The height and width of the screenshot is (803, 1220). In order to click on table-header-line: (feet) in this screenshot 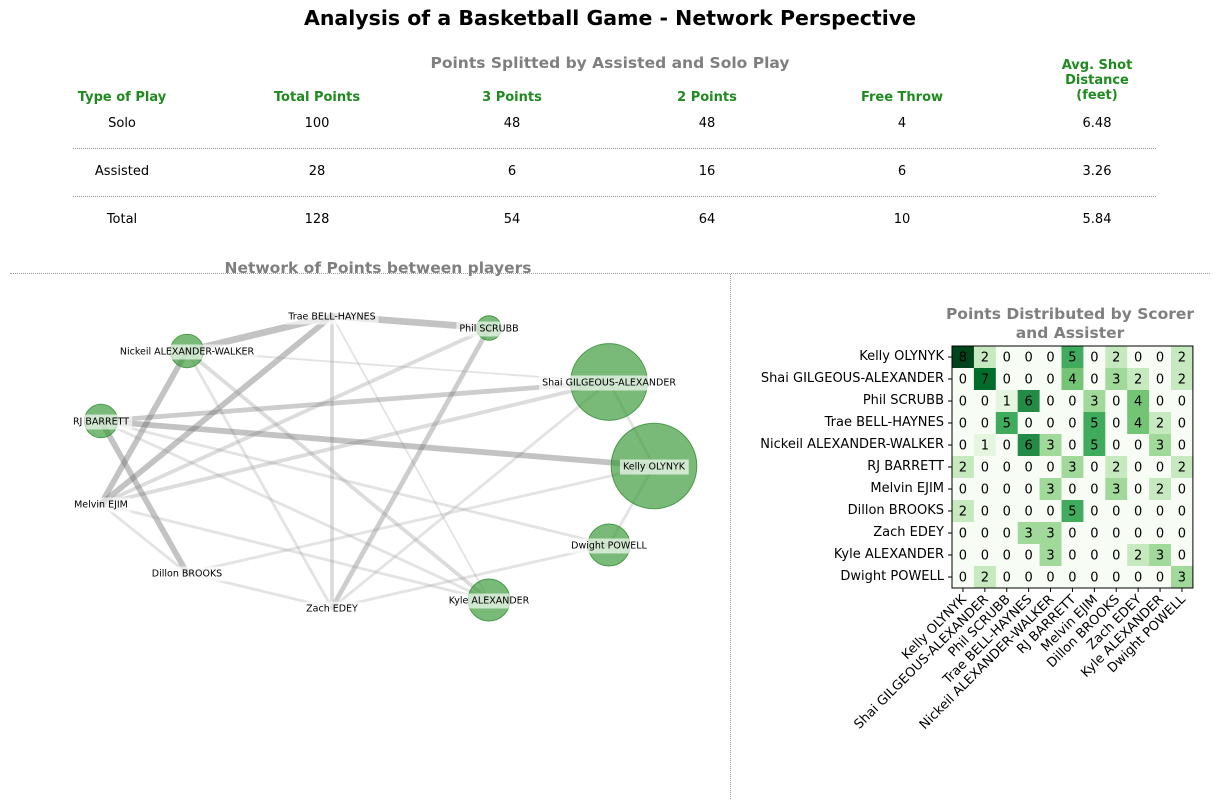, I will do `click(1097, 95)`.